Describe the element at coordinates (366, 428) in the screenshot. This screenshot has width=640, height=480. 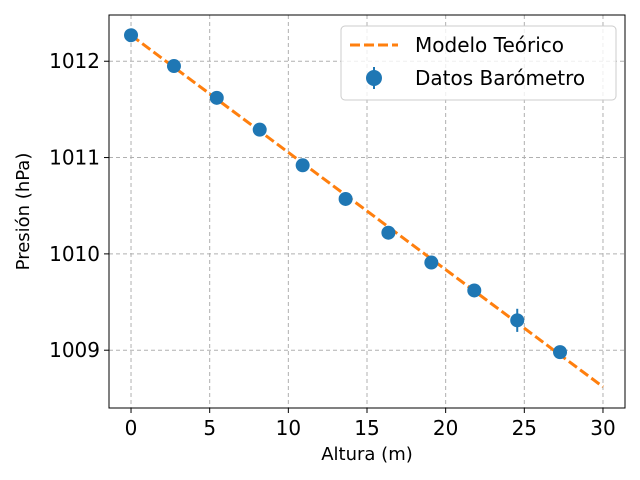
I see `x-tick-label: 15` at that location.